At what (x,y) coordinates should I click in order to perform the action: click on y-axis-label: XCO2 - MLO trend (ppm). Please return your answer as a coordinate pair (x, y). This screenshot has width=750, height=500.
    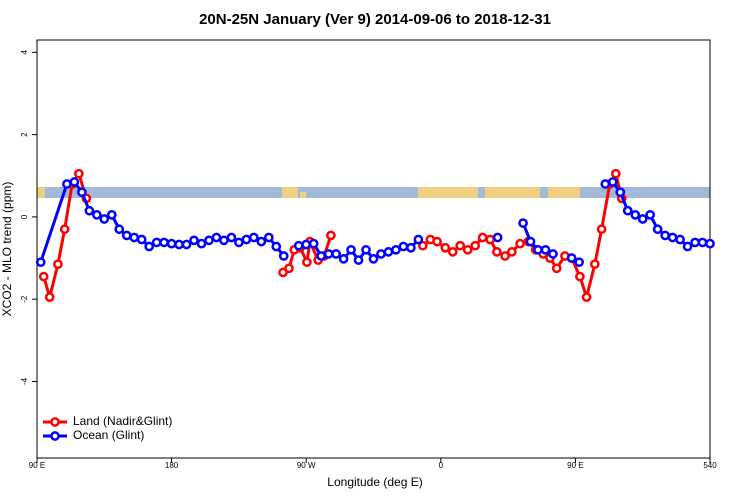
    Looking at the image, I should click on (7, 249).